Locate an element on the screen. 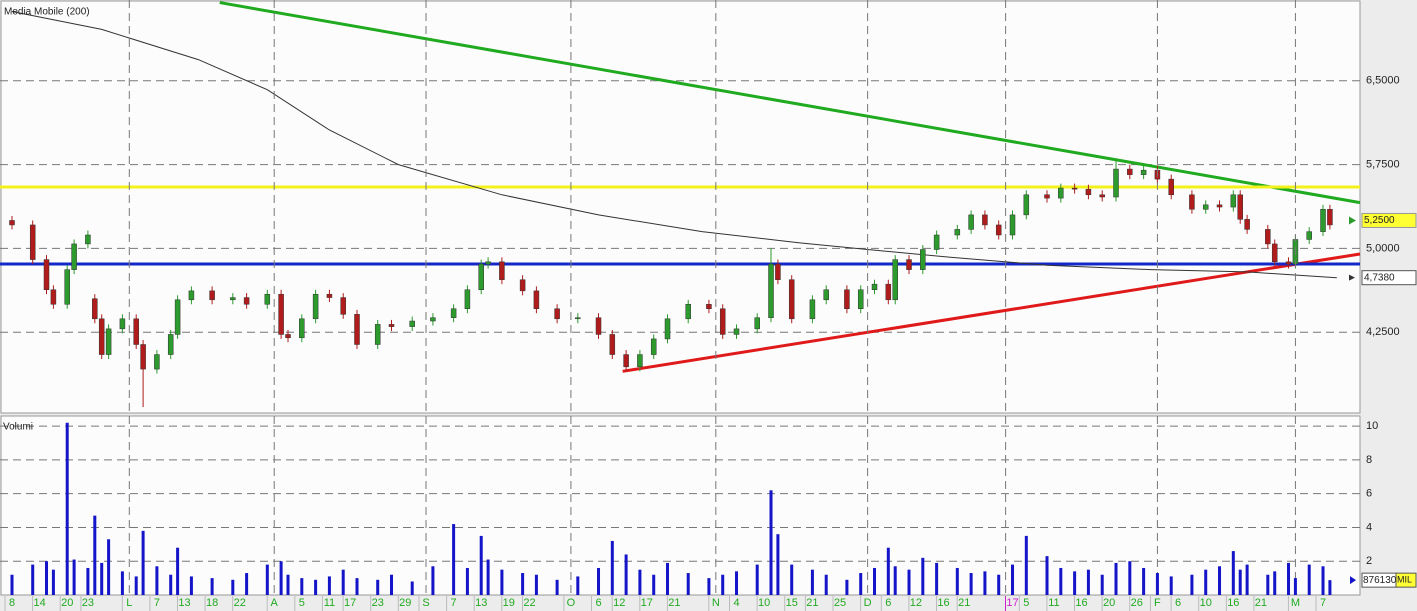  volume-title: Volumi is located at coordinates (18, 427).